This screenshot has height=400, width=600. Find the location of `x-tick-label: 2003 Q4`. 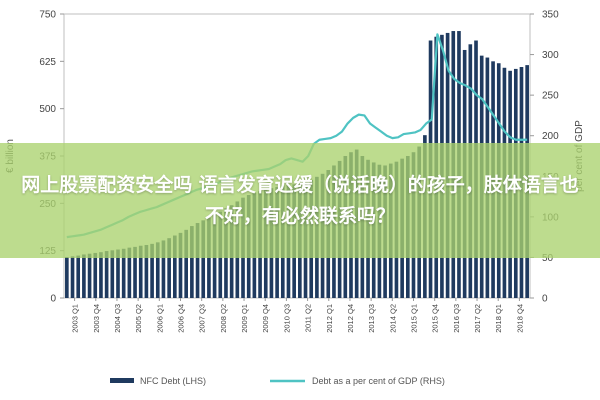

x-tick-label: 2003 Q4 is located at coordinates (96, 318).